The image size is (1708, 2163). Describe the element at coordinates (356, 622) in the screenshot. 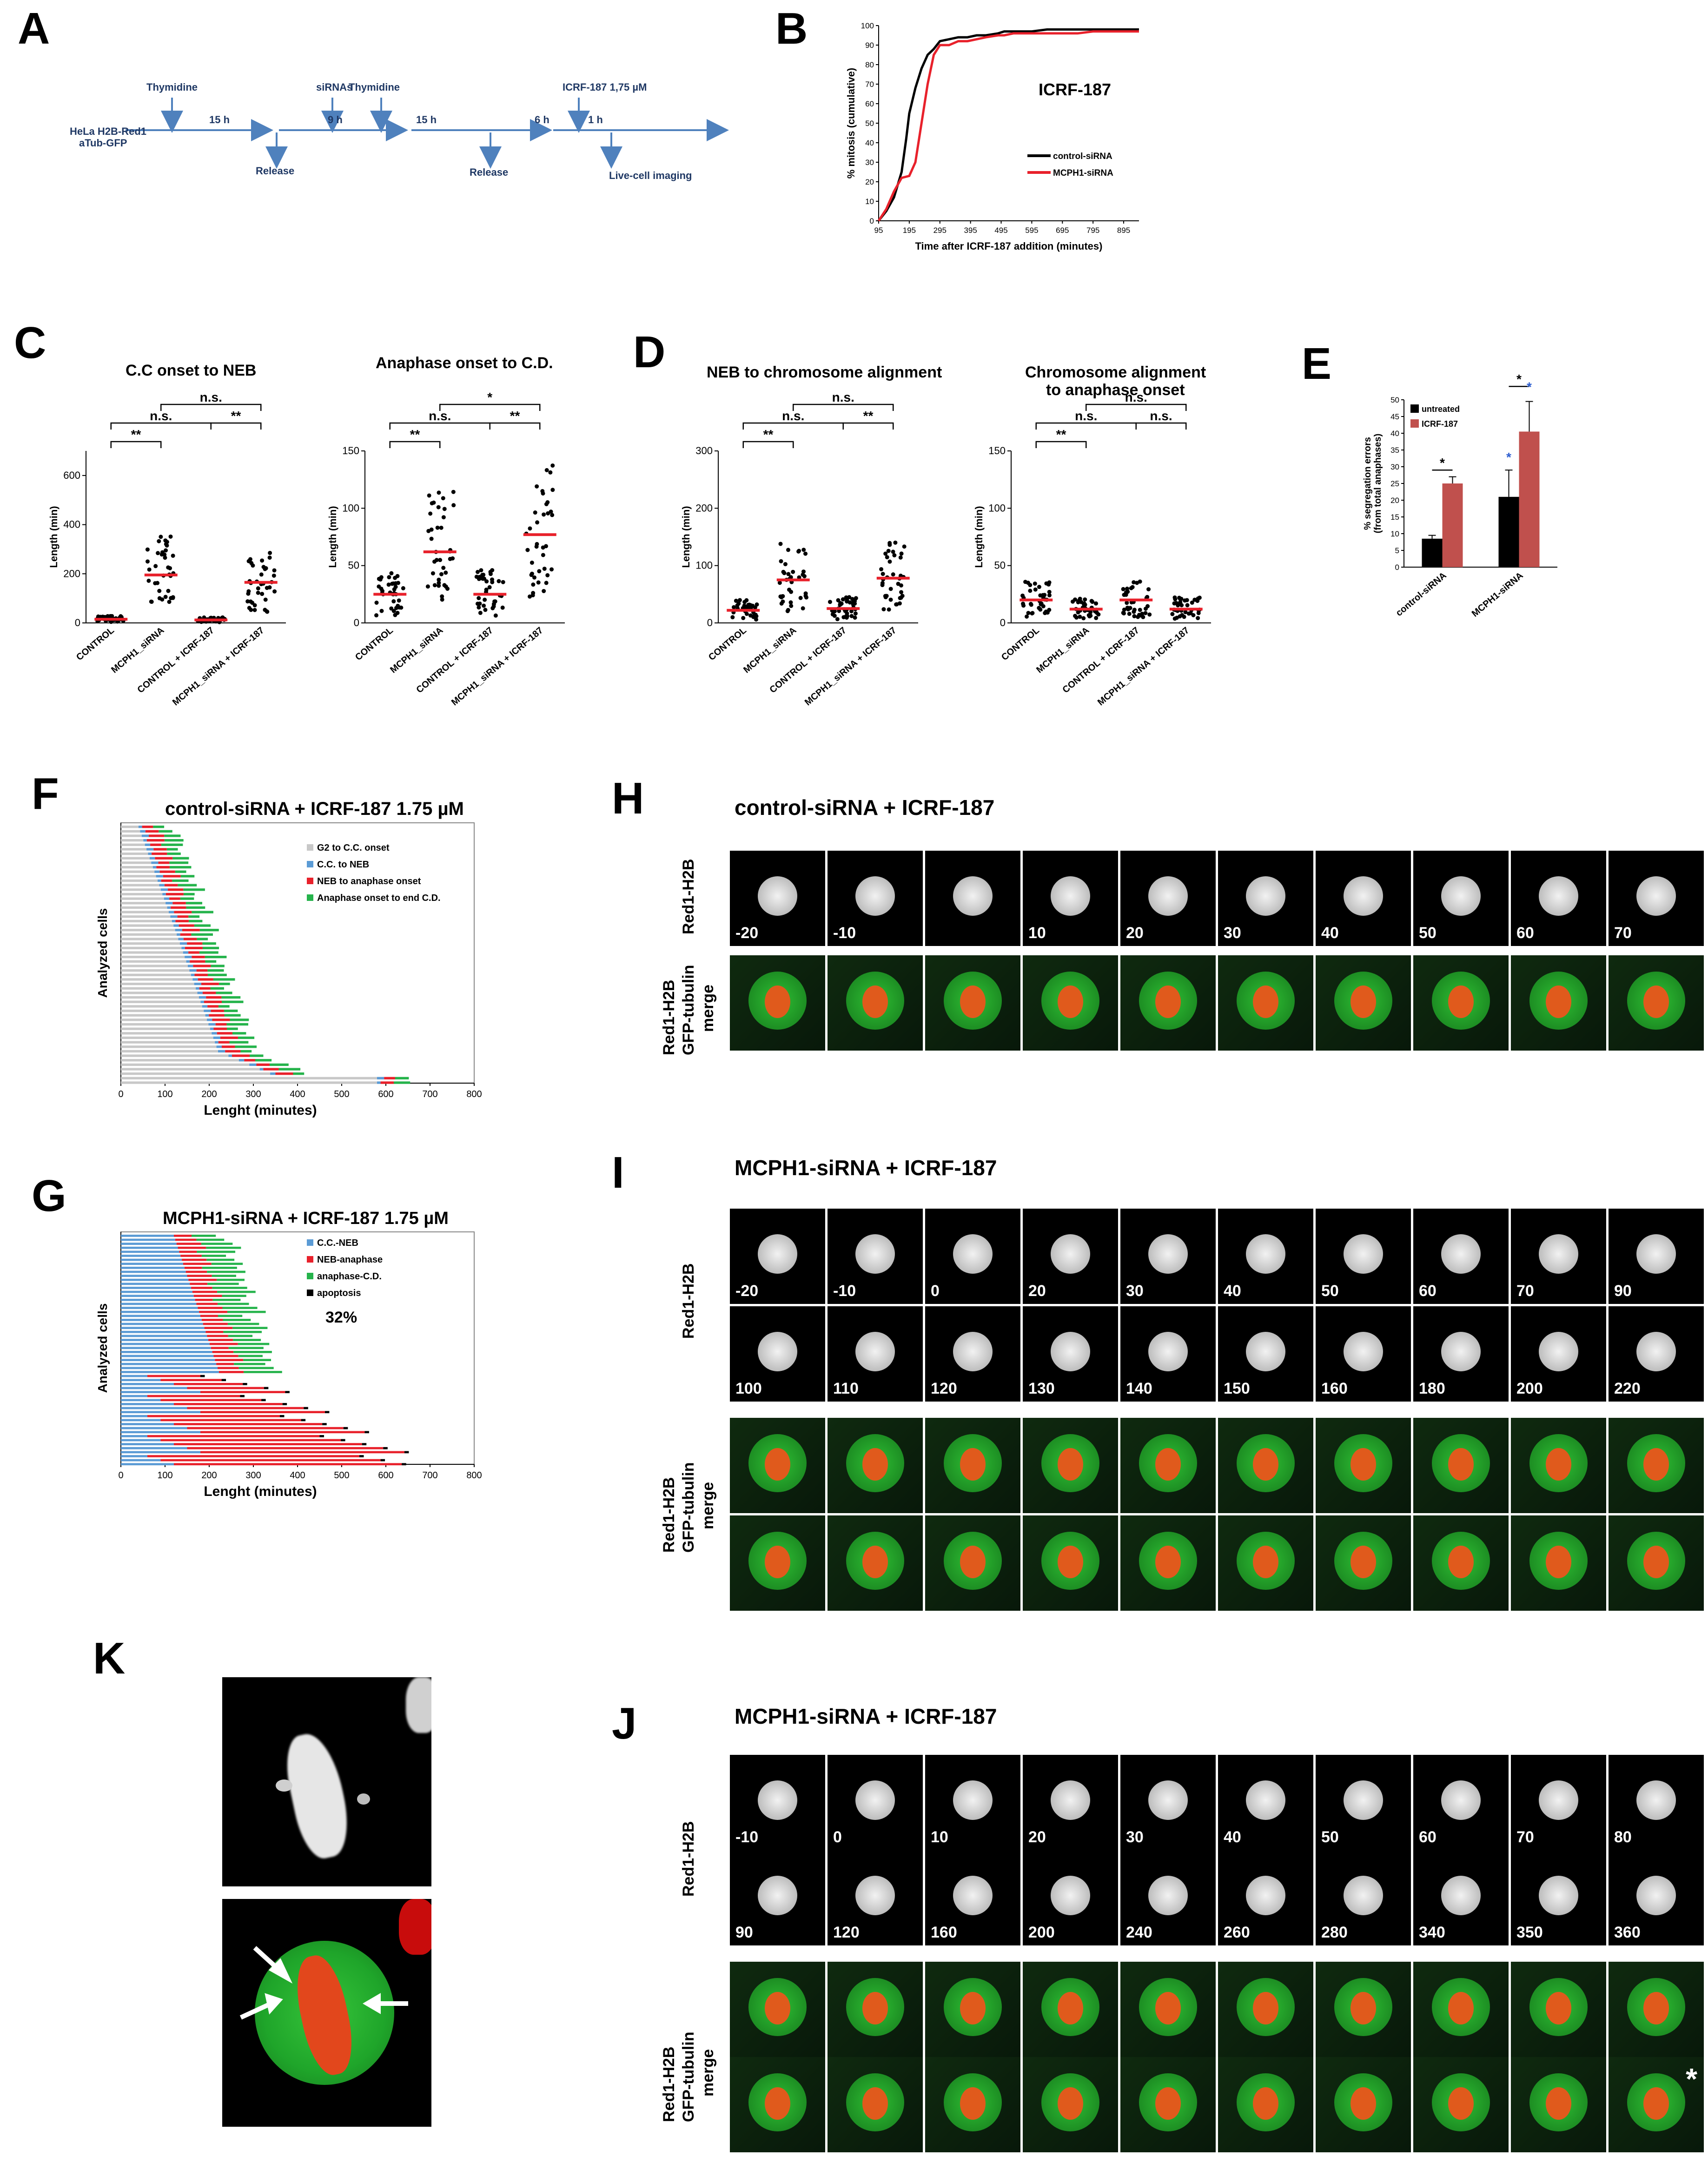

I see `C2-y-tick-label: 0` at that location.